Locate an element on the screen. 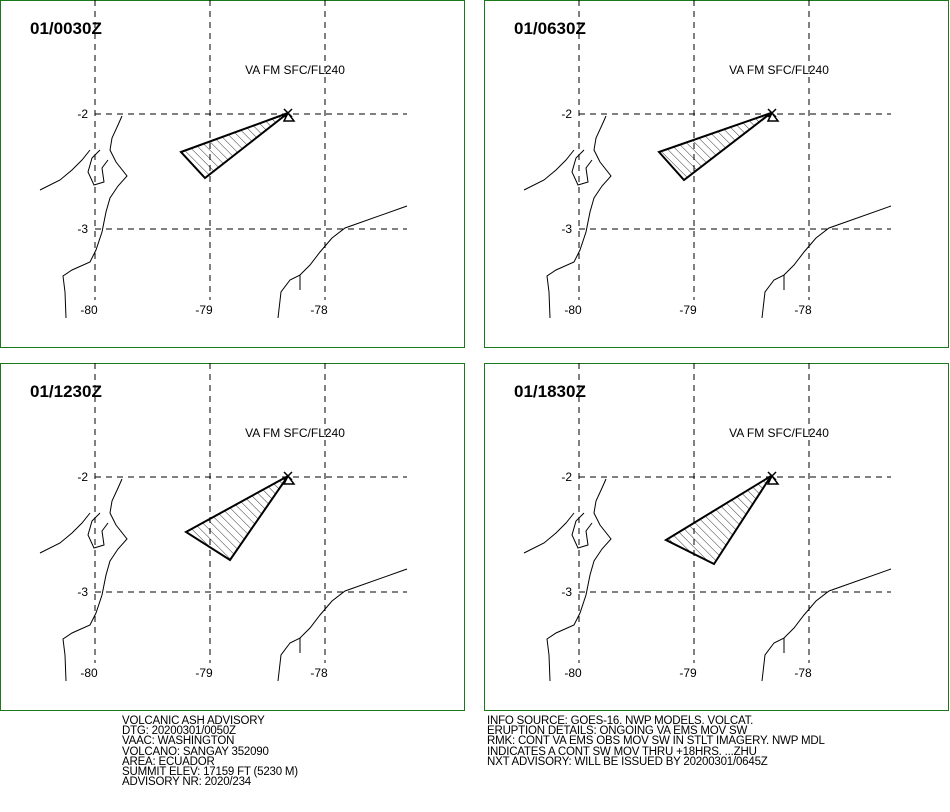 This screenshot has height=812, width=950. valid-time: 01/0630Z is located at coordinates (550, 28).